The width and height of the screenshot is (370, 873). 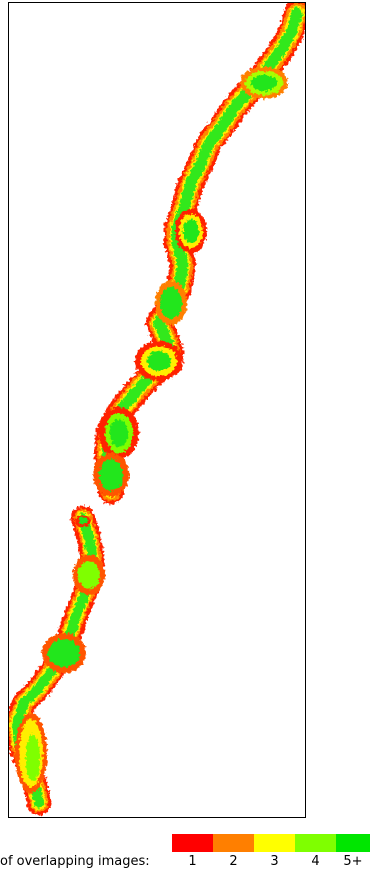 I want to click on legend-label: of overlapping images:, so click(x=75, y=861).